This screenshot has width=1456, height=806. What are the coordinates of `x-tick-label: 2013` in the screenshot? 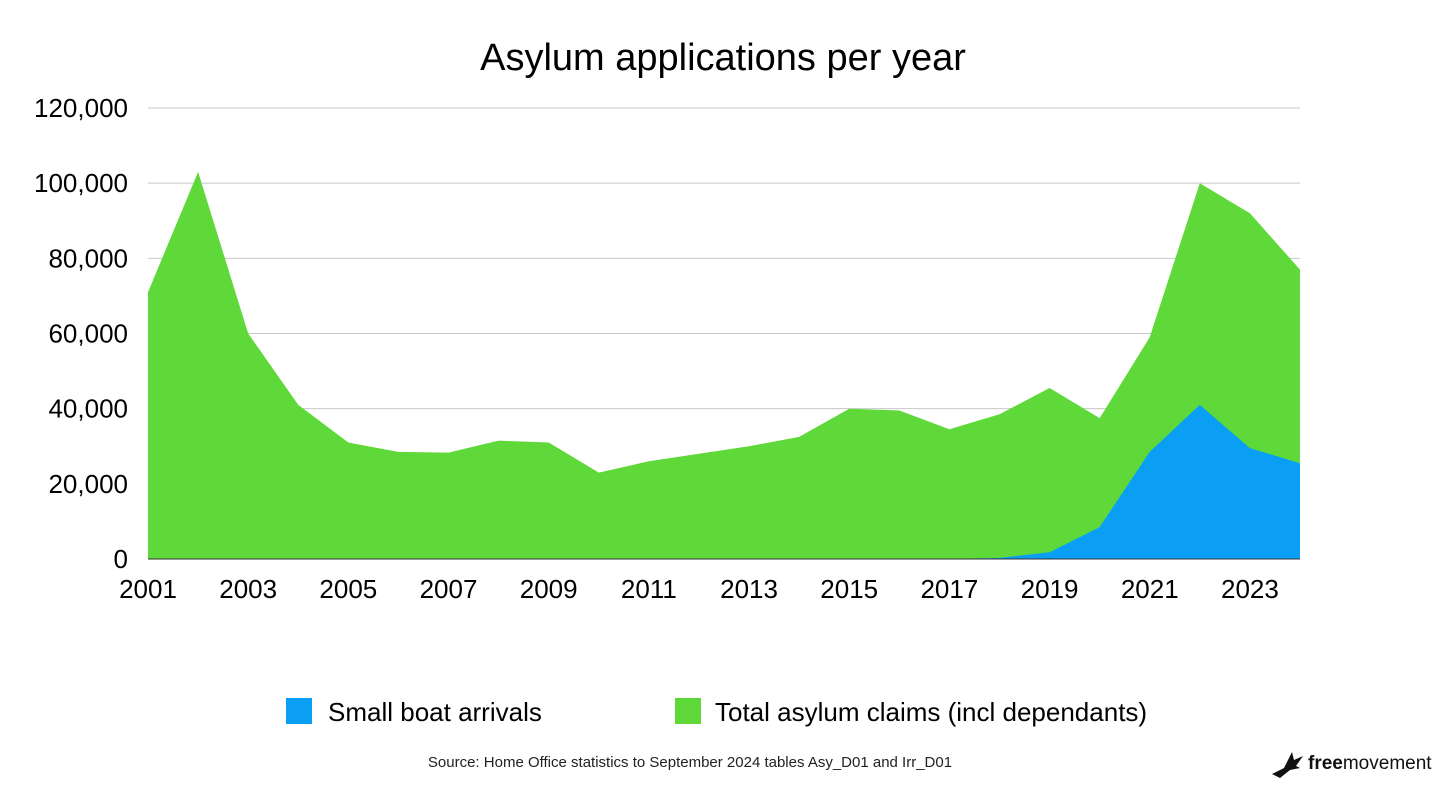 It's located at (749, 589).